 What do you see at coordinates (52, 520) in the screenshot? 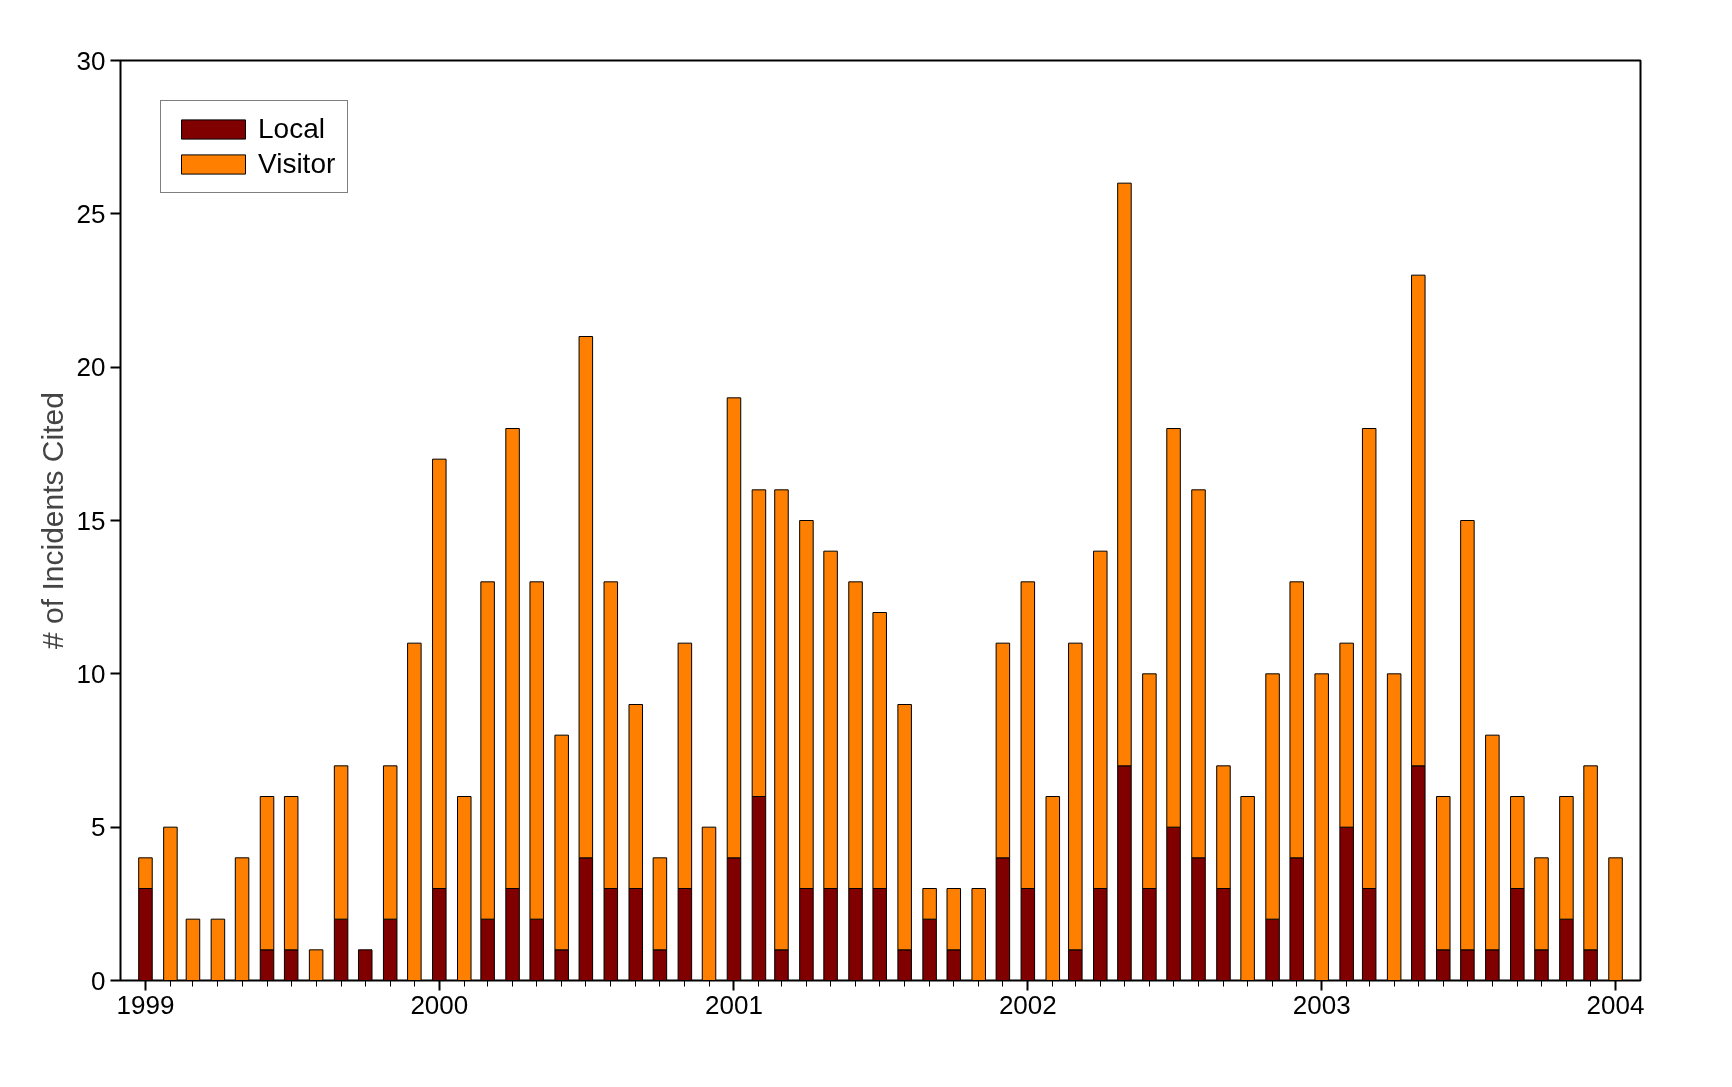
I see `y-axis-title: # of Incidents Cited` at bounding box center [52, 520].